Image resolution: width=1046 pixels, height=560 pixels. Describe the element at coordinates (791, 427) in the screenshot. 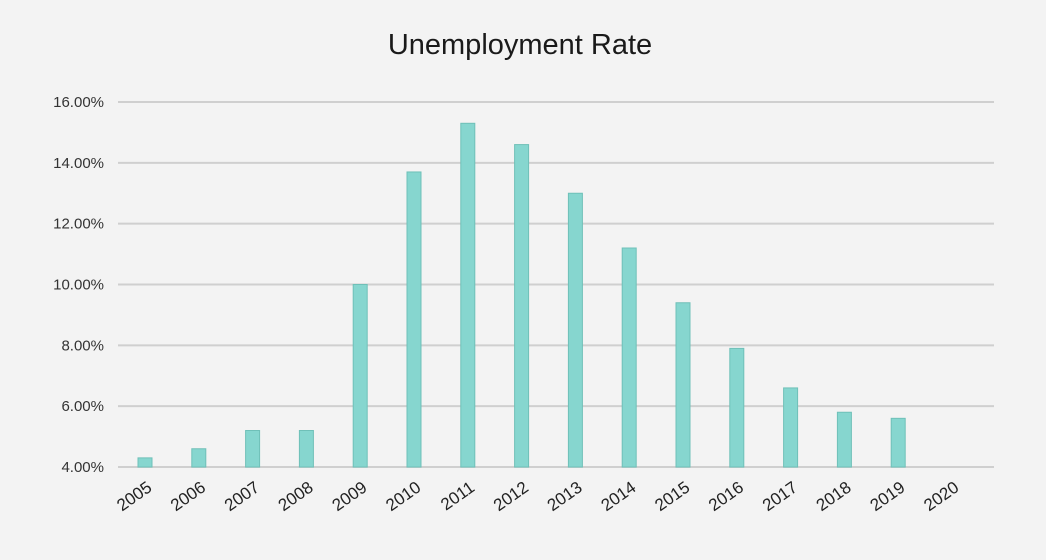

I see `bar-2017` at that location.